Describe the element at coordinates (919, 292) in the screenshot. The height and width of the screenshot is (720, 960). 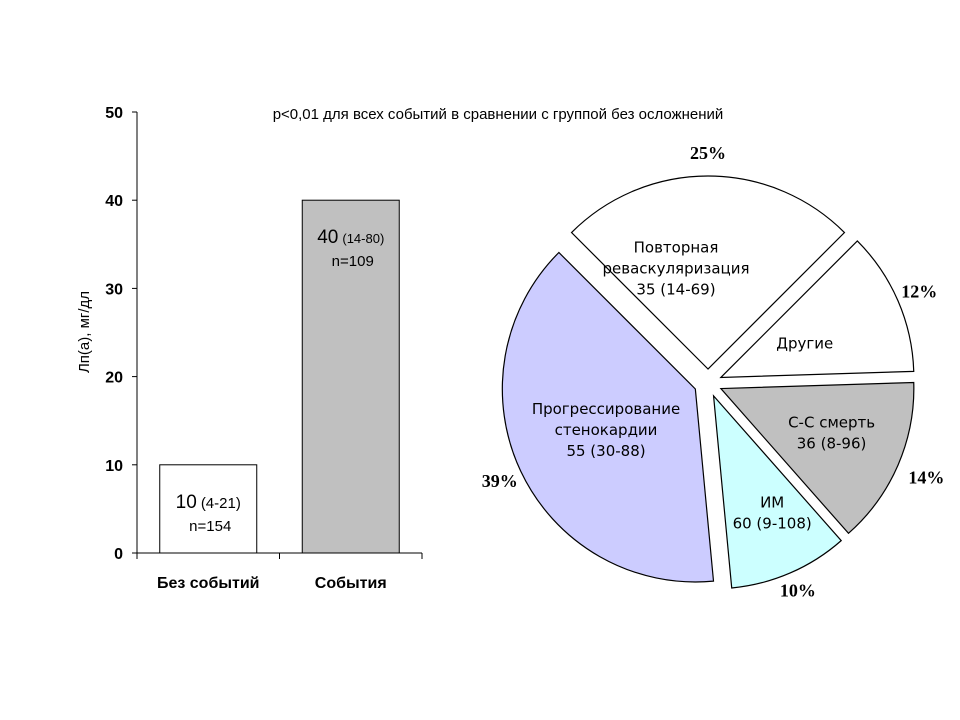
I see `pie-percent-label: 12%` at that location.